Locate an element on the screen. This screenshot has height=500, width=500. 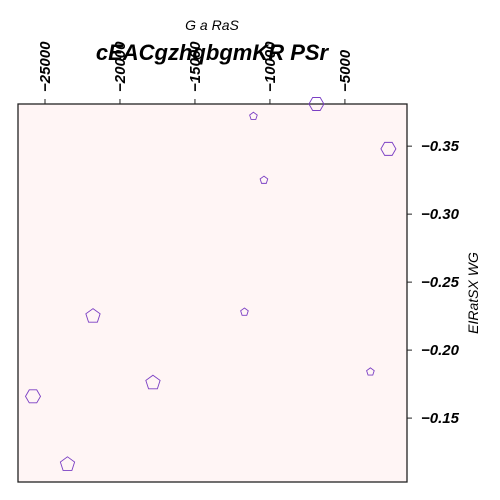
chart-title: cEACgzhqbgmKR PSr is located at coordinates (213, 52).